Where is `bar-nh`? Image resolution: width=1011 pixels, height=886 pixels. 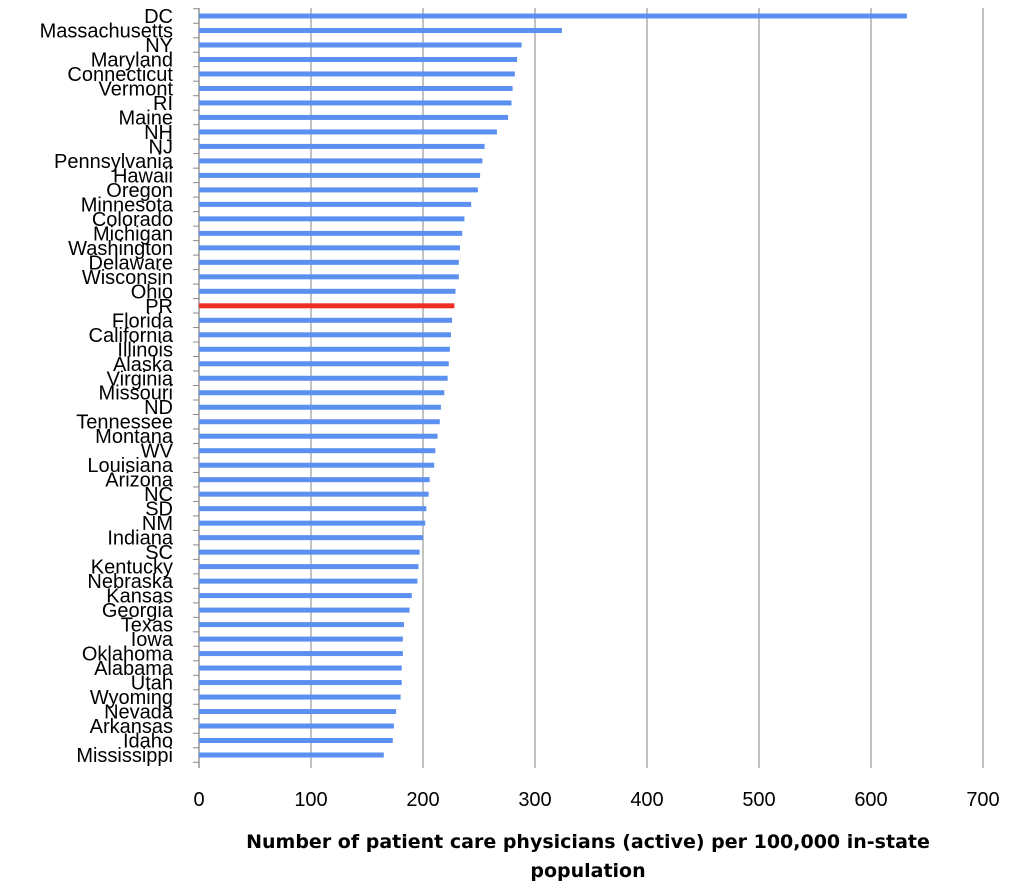
bar-nh is located at coordinates (348, 132).